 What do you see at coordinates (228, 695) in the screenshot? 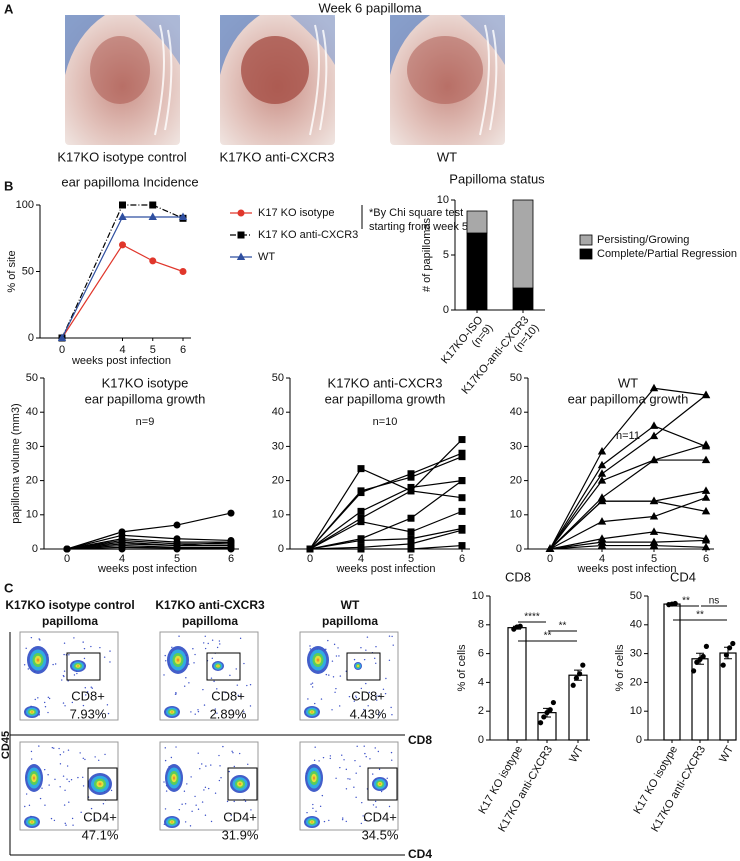
I see `gate-label: CD8+` at bounding box center [228, 695].